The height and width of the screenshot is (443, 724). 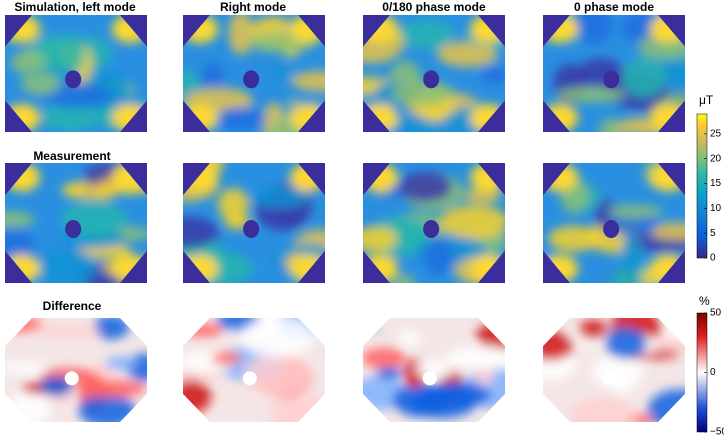 What do you see at coordinates (713, 233) in the screenshot?
I see `colorbar-tick-label: 5` at bounding box center [713, 233].